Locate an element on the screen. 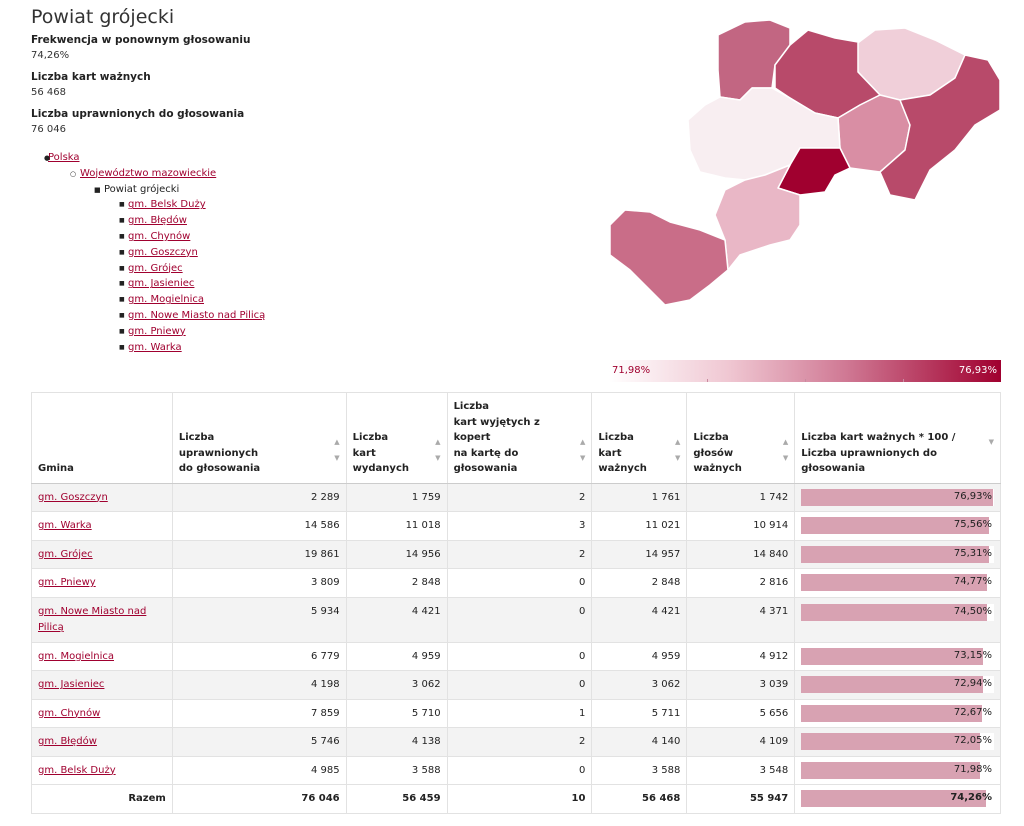  breadcrumb-gmina: ■ gm. Jasieniec is located at coordinates (152, 284).